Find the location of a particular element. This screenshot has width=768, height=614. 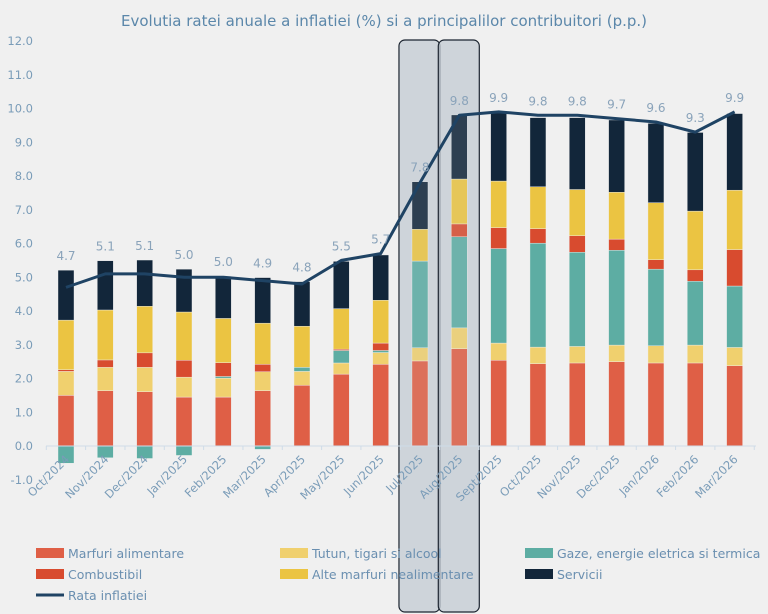

data-label: 5.0 is located at coordinates (223, 262).